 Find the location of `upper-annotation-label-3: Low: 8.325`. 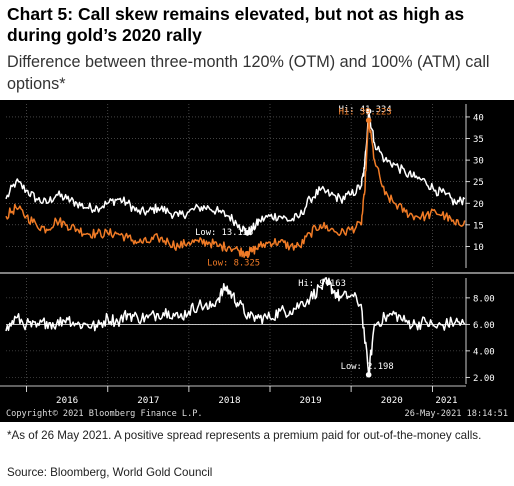

upper-annotation-label-3: Low: 8.325 is located at coordinates (233, 264).